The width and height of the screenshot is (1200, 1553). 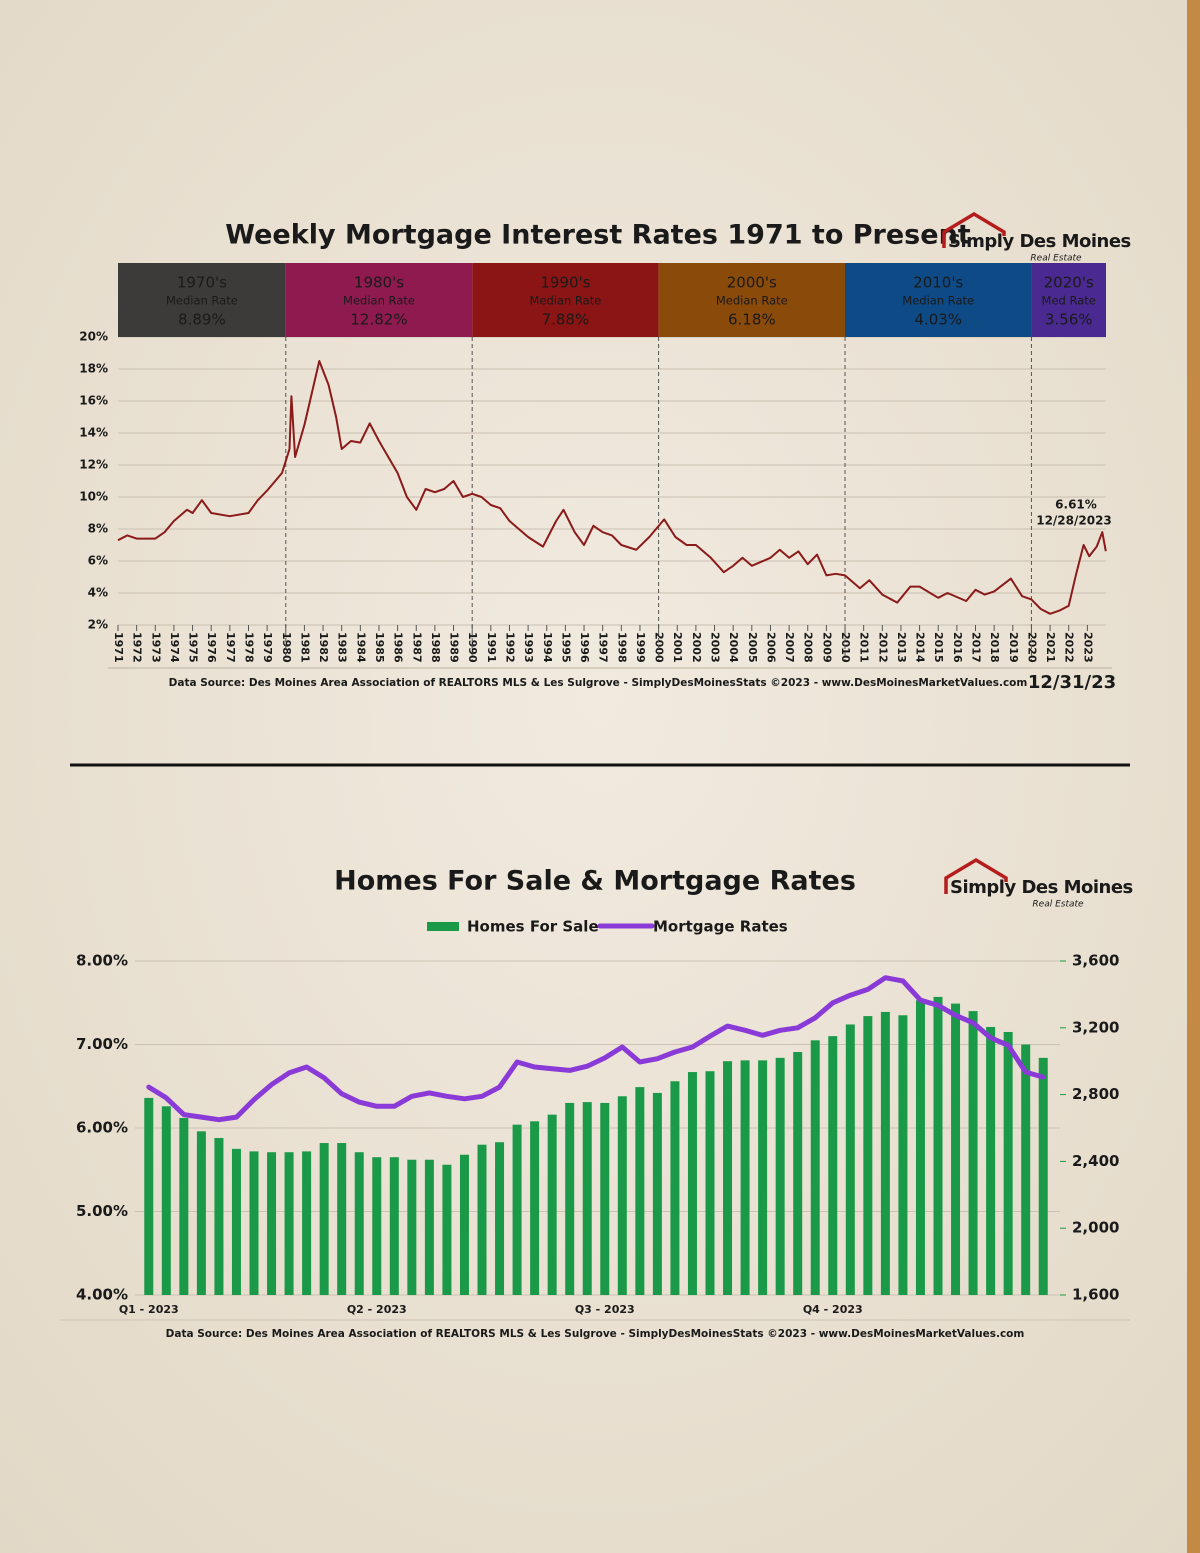 I want to click on x-tick-label: 2009, so click(x=826, y=647).